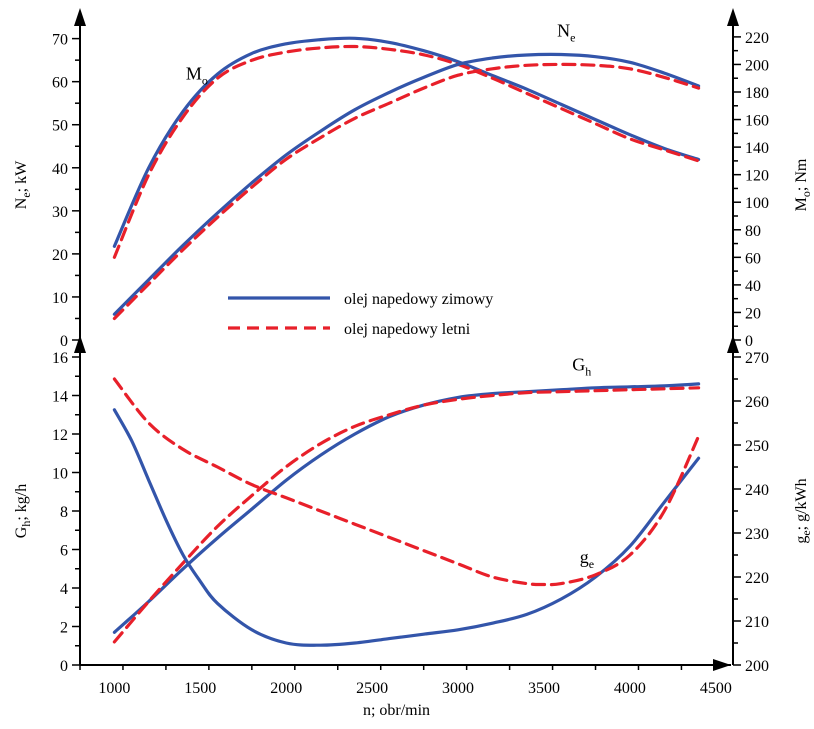  Describe the element at coordinates (205, 81) in the screenshot. I see `curve-label-sub: o` at that location.